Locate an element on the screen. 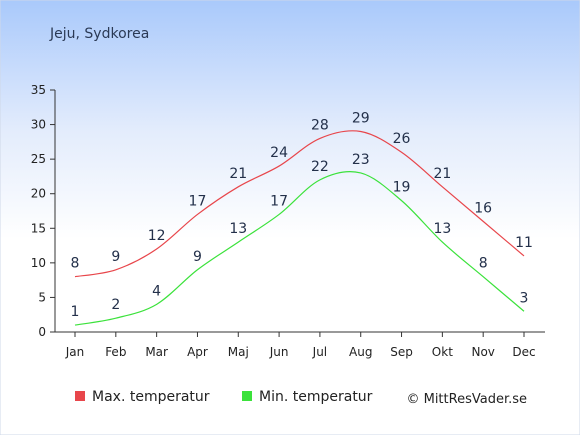 The image size is (580, 439). y-tick-label: 20 is located at coordinates (38, 194).